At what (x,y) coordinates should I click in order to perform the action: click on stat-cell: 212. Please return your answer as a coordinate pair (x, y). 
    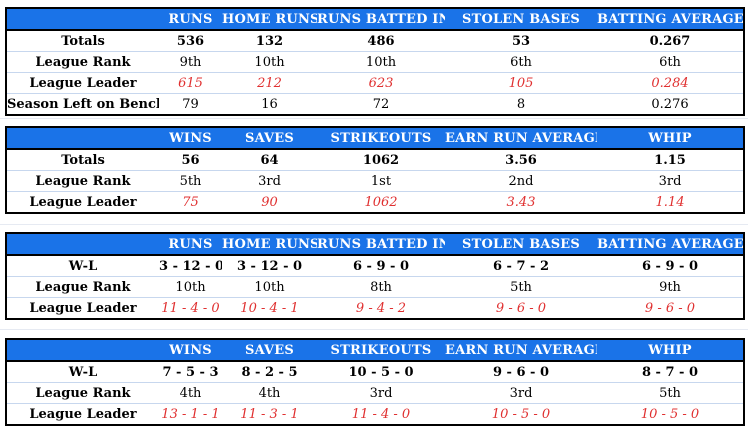
    Looking at the image, I should click on (269, 83).